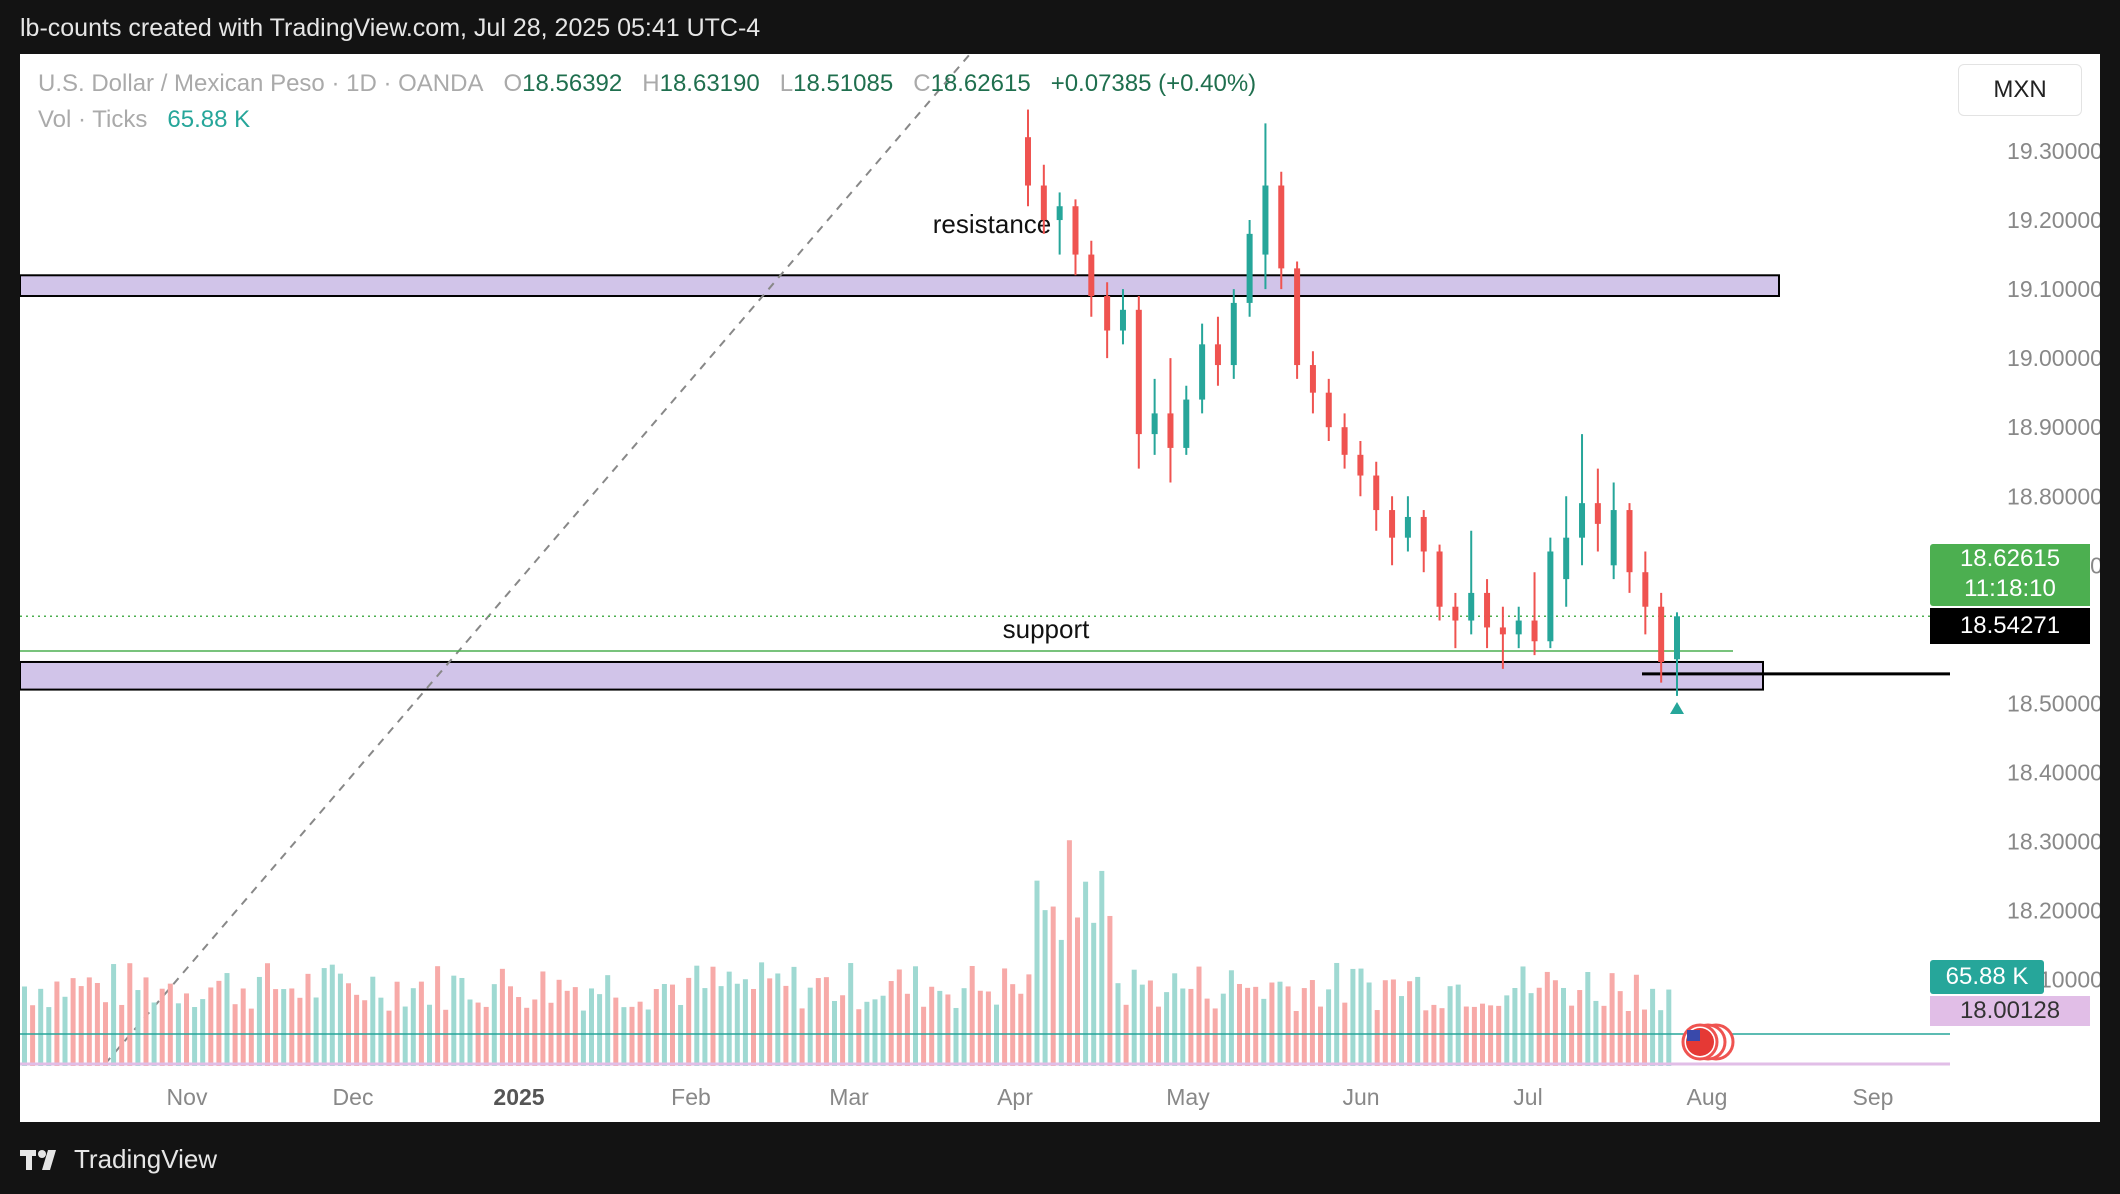 The height and width of the screenshot is (1194, 2120). Describe the element at coordinates (1527, 1097) in the screenshot. I see `x-tick-label: Jul` at that location.